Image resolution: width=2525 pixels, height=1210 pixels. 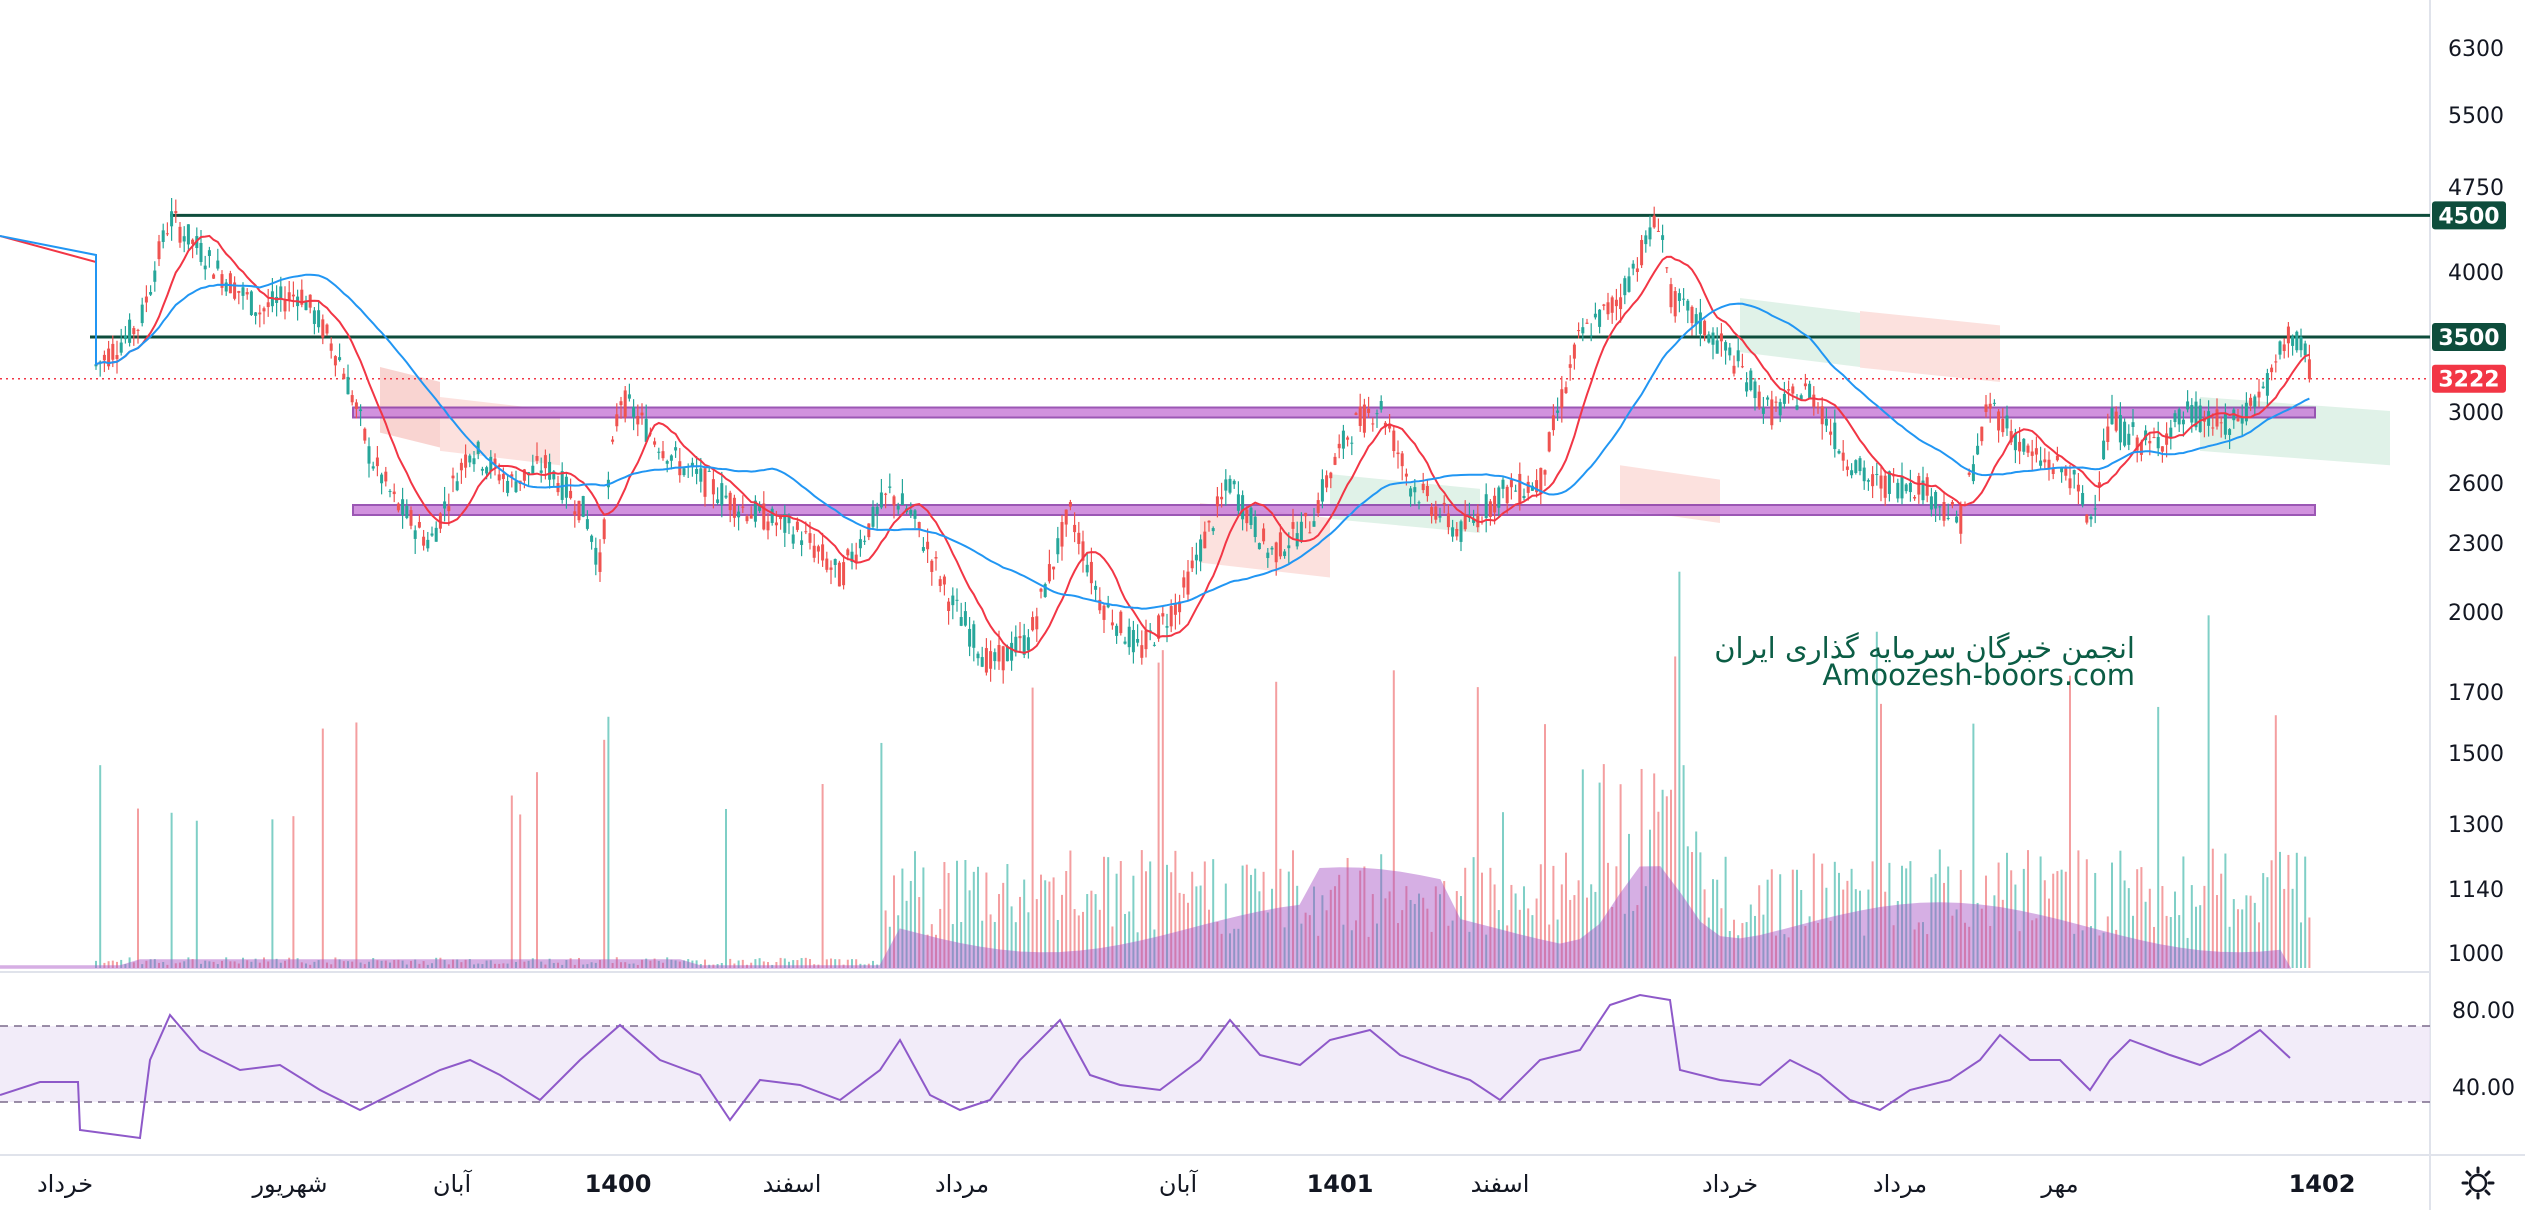 I want to click on support-zone, so click(x=1334, y=412).